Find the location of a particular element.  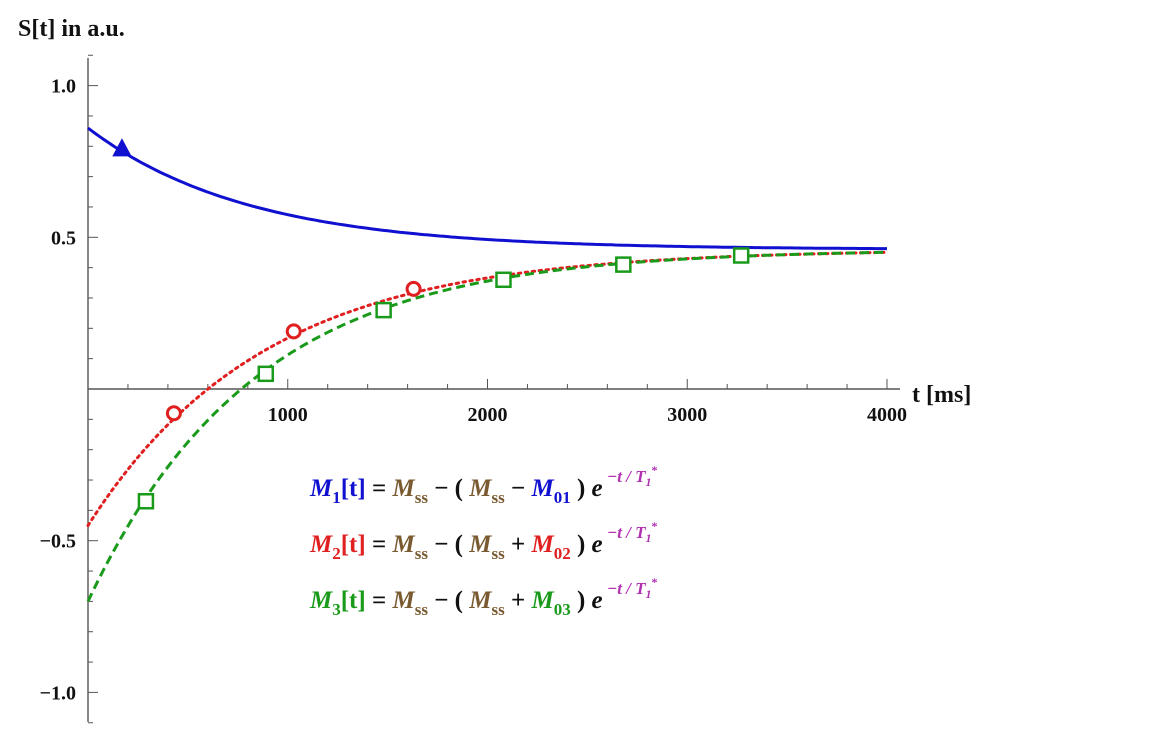

x-tick-label: 4000 is located at coordinates (887, 415).